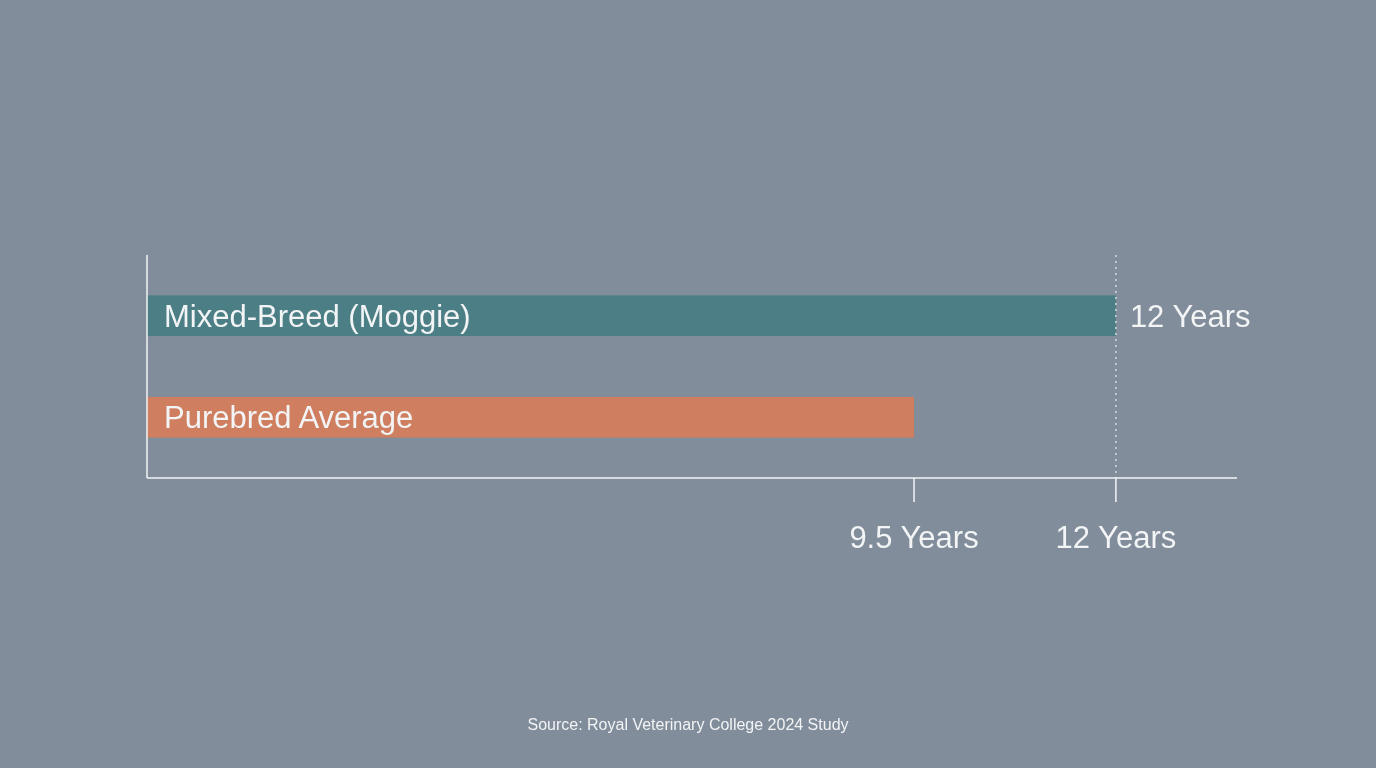  What do you see at coordinates (317, 316) in the screenshot?
I see `y-tick-label: Mixed-Breed (Moggie)` at bounding box center [317, 316].